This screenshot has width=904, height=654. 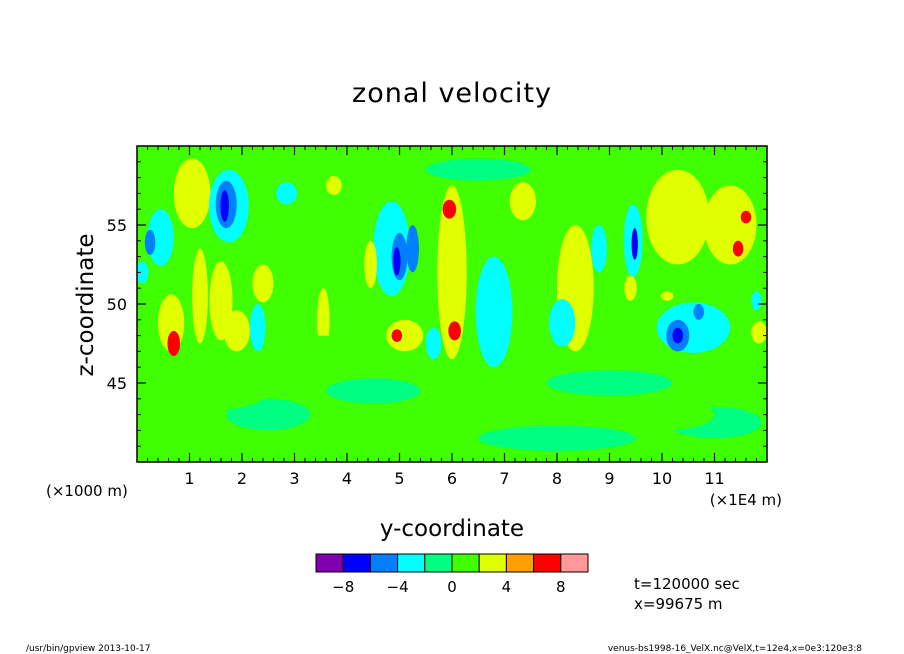 What do you see at coordinates (452, 93) in the screenshot?
I see `chart-title: zonal velocity` at bounding box center [452, 93].